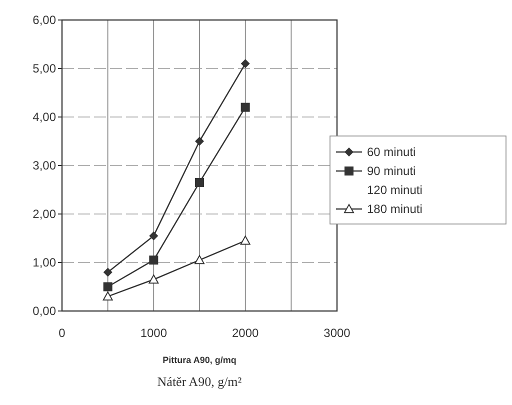 This screenshot has width=512, height=405. What do you see at coordinates (44, 311) in the screenshot?
I see `y-tick-label: 0,00` at bounding box center [44, 311].